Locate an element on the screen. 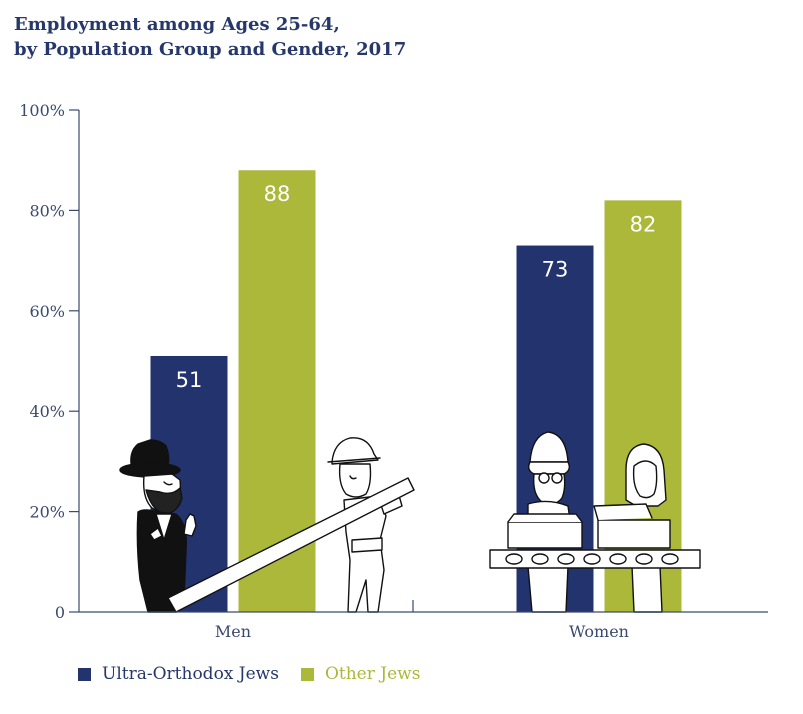 The height and width of the screenshot is (714, 803). bar-value-label: 73 is located at coordinates (555, 270).